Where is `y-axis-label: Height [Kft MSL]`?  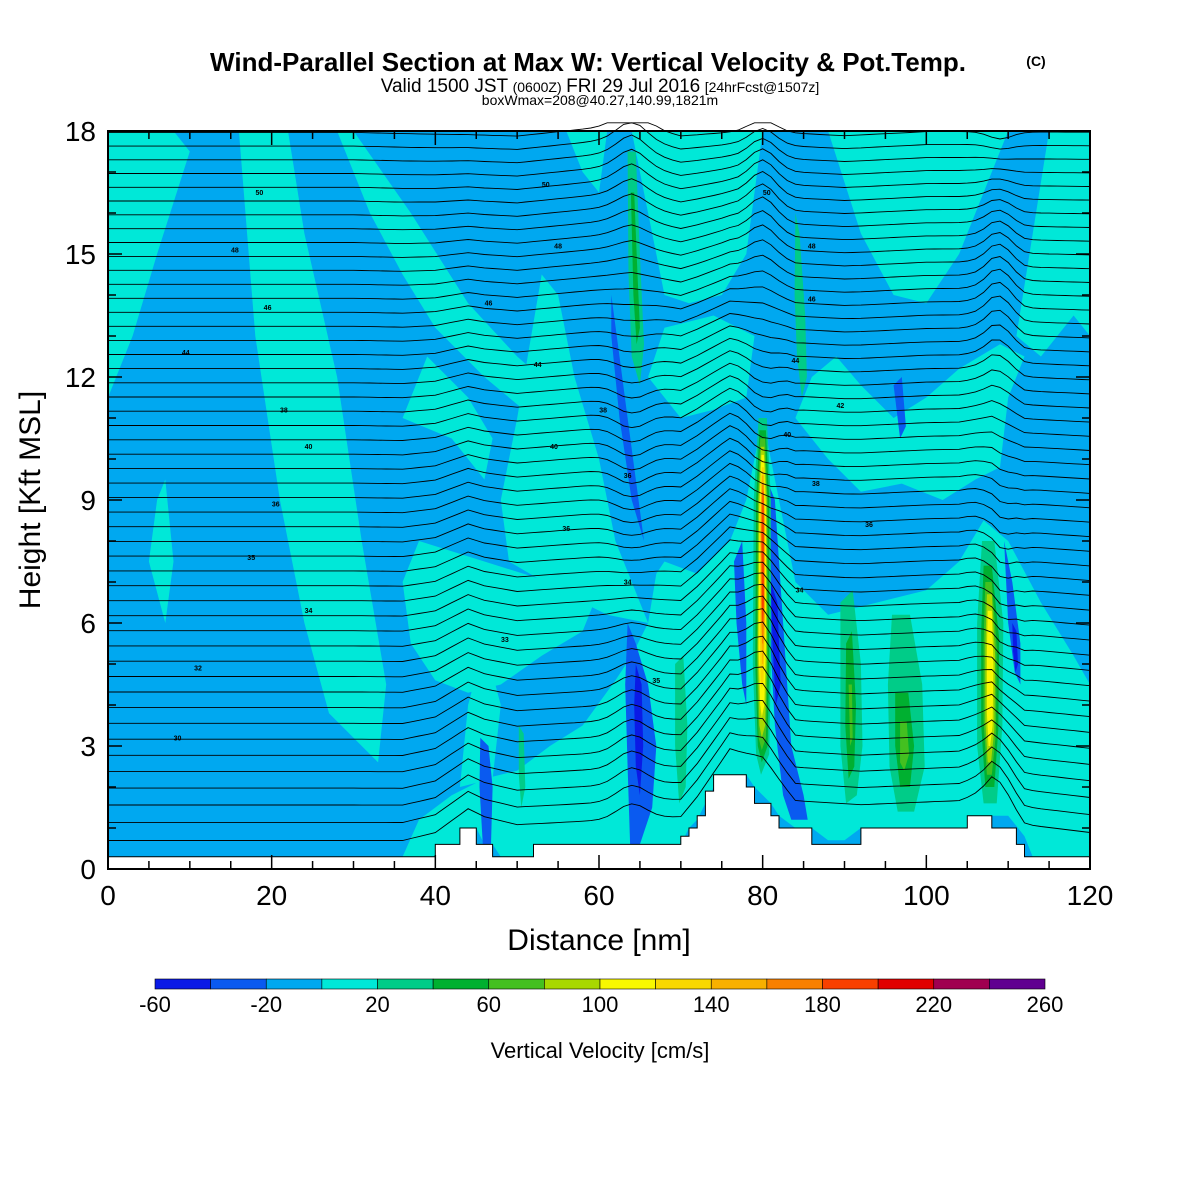
y-axis-label: Height [Kft MSL] is located at coordinates (30, 500).